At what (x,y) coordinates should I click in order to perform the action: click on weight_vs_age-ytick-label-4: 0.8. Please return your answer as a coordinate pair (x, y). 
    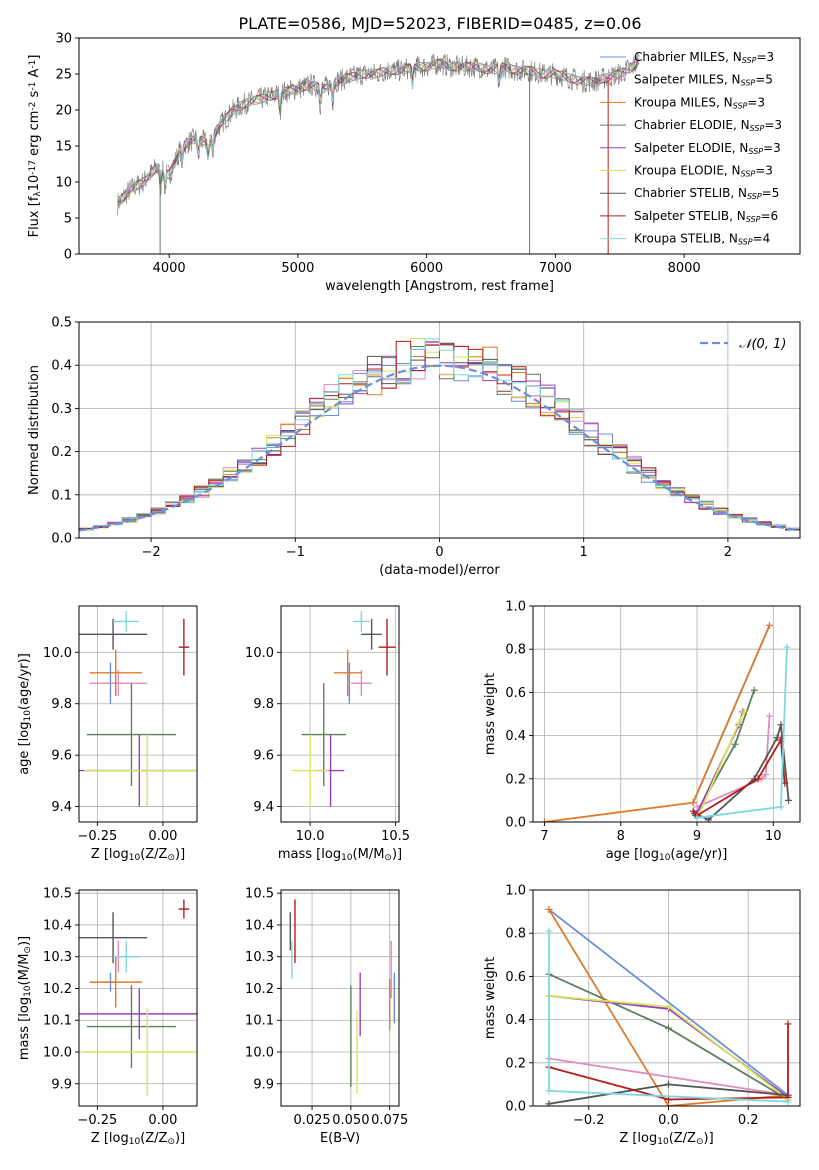
    Looking at the image, I should click on (515, 650).